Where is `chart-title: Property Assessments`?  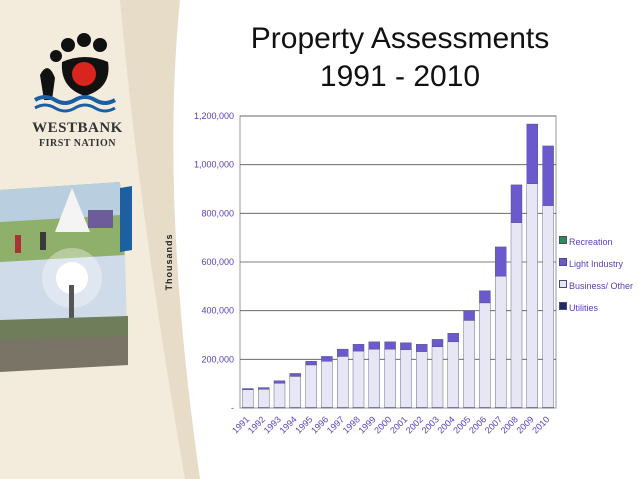
chart-title: Property Assessments is located at coordinates (400, 38).